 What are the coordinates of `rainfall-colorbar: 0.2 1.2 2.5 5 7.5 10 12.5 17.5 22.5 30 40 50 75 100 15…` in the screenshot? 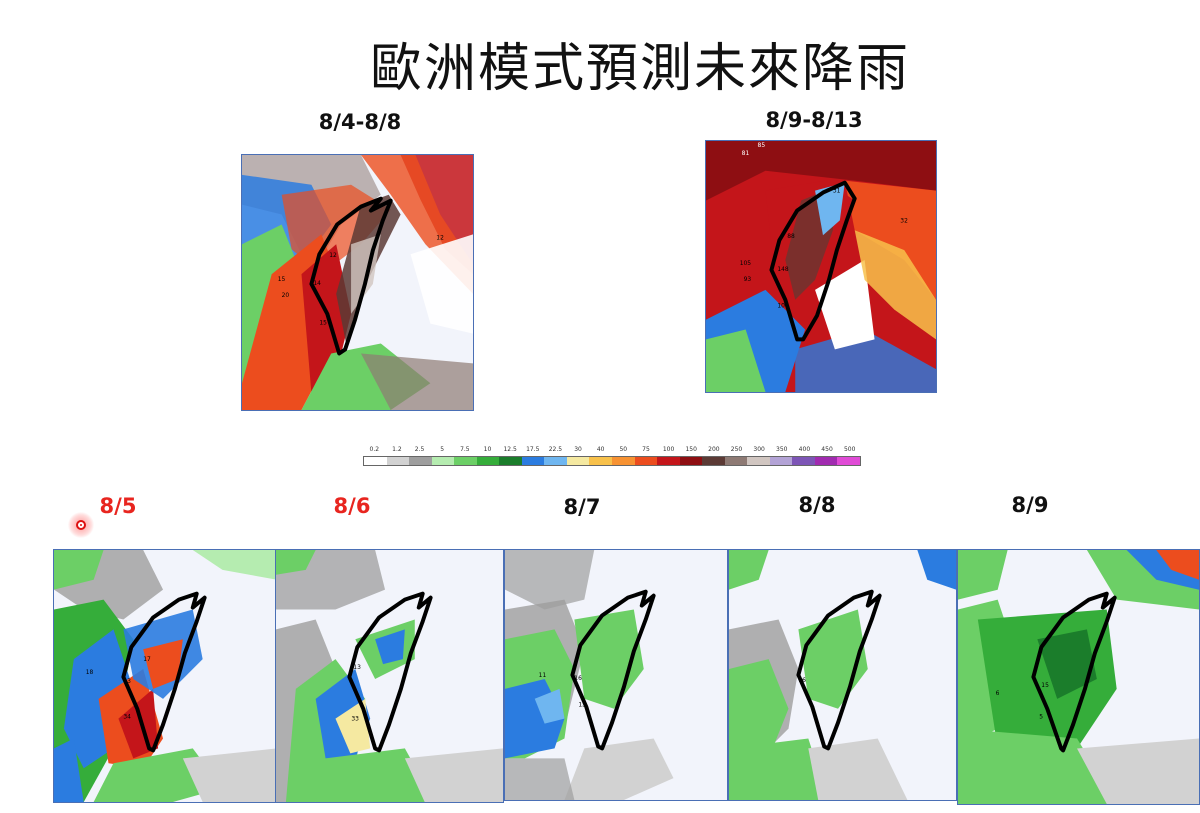 It's located at (612, 457).